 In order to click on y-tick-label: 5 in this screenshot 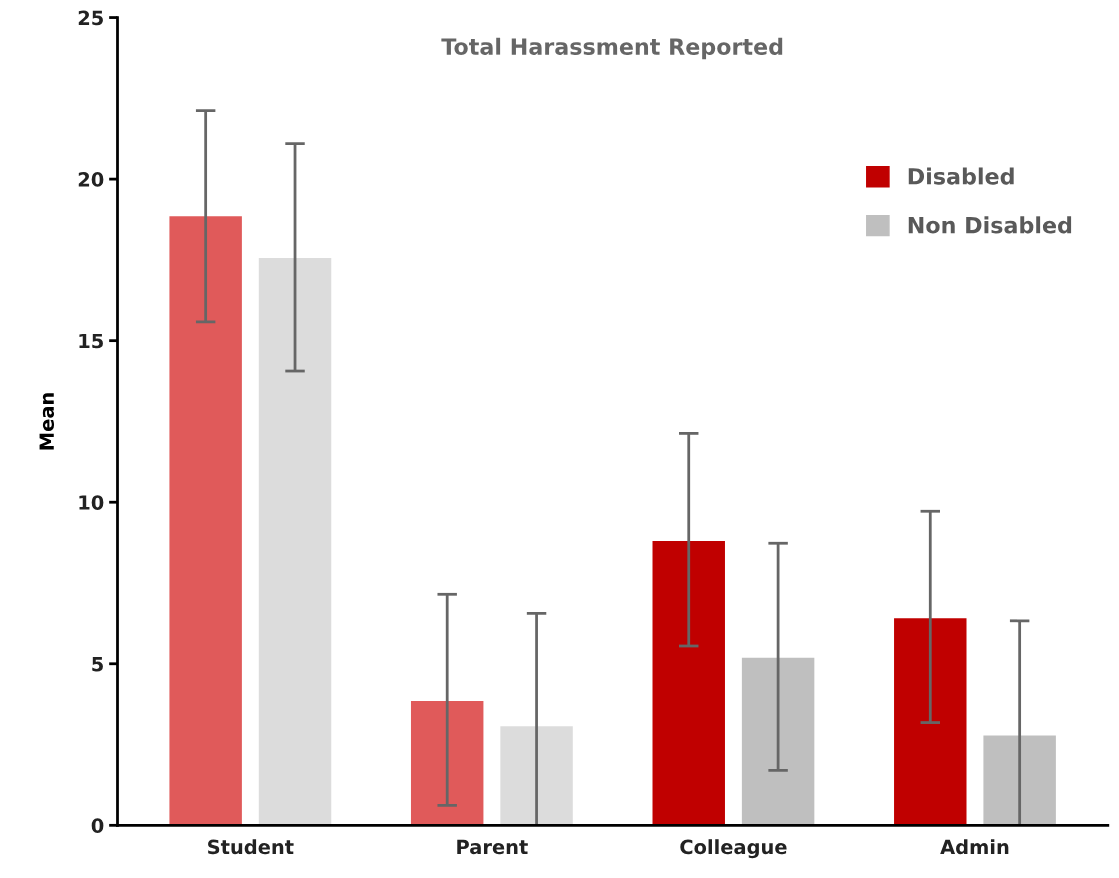, I will do `click(97, 664)`.